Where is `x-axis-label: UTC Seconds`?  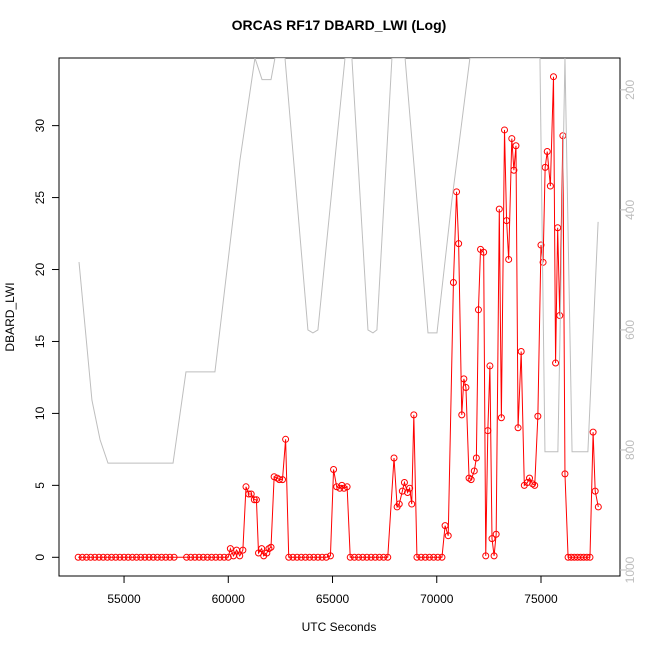 x-axis-label: UTC Seconds is located at coordinates (339, 627).